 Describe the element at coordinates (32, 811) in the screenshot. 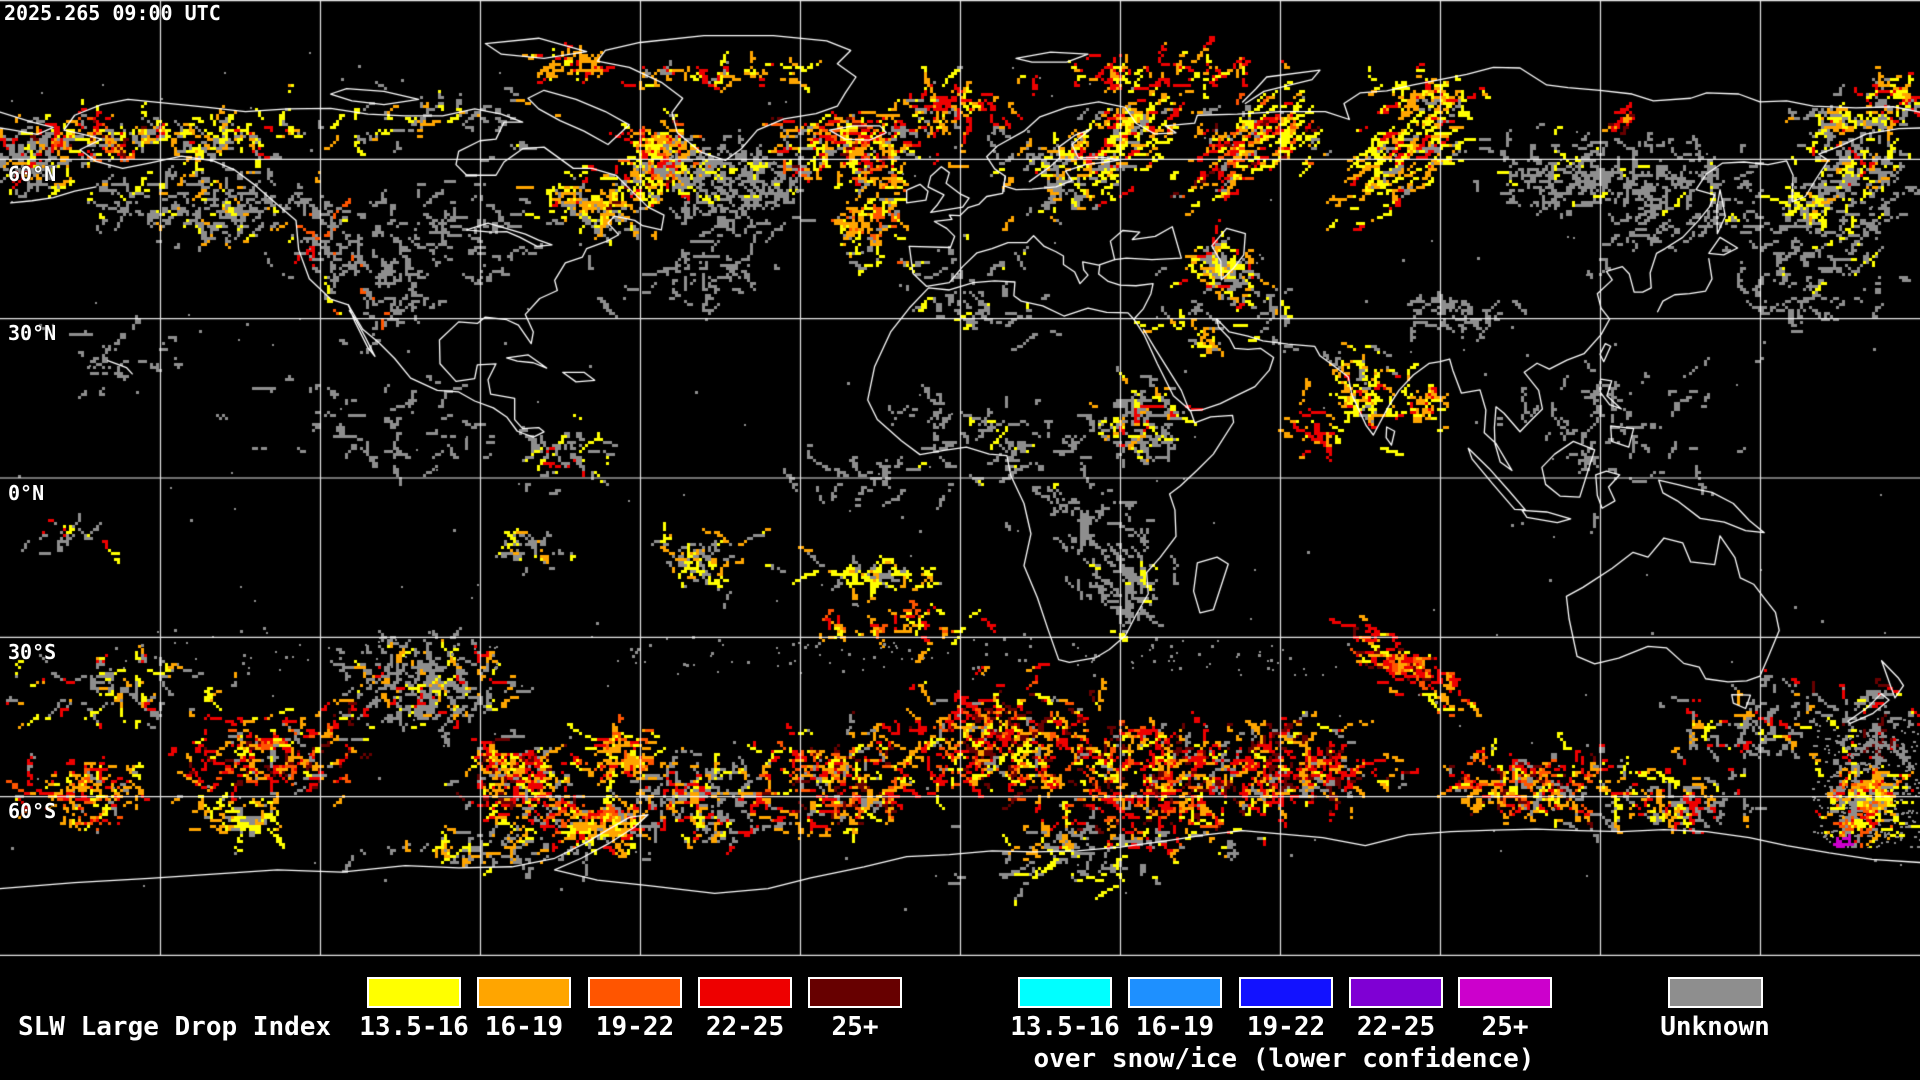

I see `lat-label-60s: 60°S` at that location.